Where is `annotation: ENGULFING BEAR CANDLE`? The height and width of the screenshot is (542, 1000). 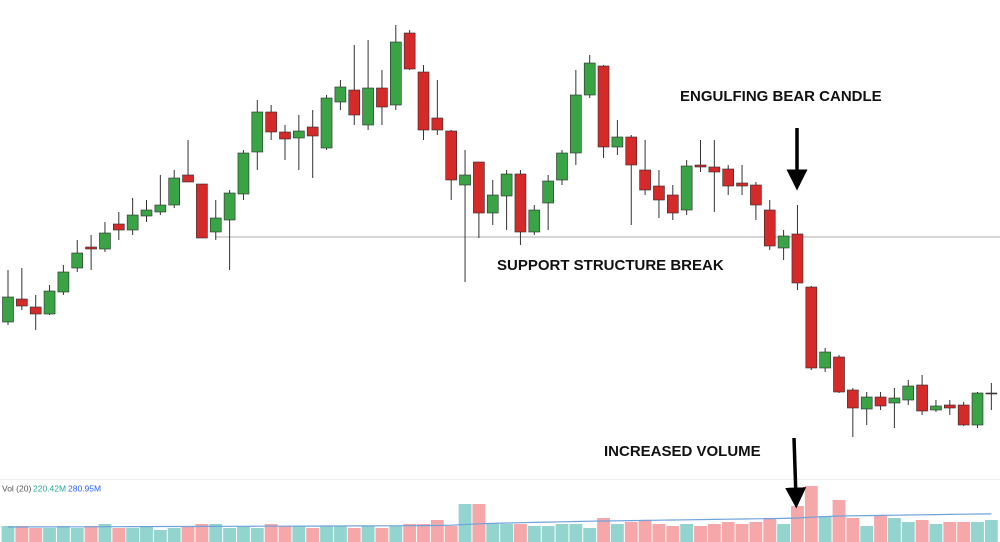 annotation: ENGULFING BEAR CANDLE is located at coordinates (781, 96).